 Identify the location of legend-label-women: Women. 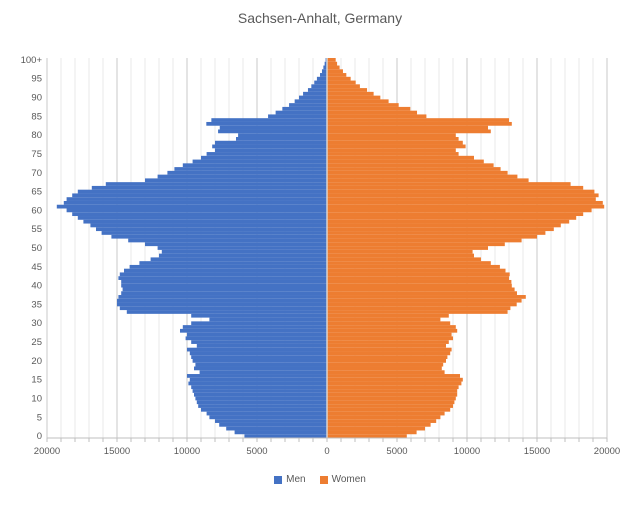
(348, 479).